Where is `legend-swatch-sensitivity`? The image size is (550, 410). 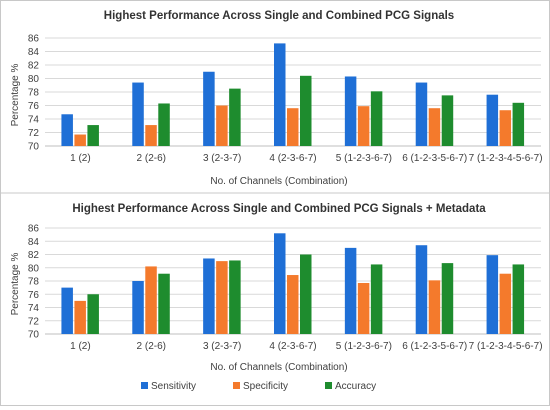 legend-swatch-sensitivity is located at coordinates (144, 385).